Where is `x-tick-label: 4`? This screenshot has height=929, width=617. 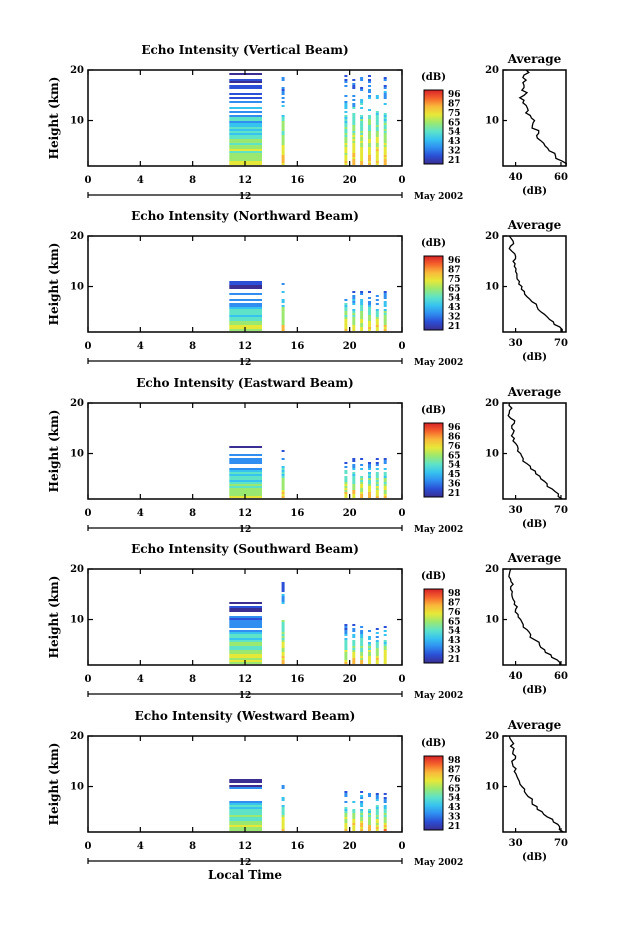
x-tick-label: 4 is located at coordinates (140, 346).